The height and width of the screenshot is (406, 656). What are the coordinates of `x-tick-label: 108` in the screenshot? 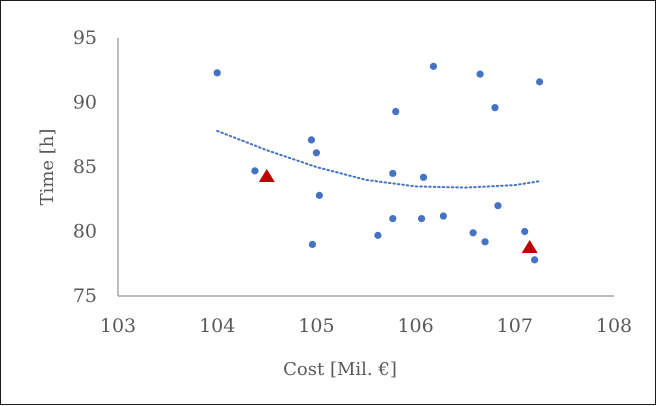 It's located at (614, 326).